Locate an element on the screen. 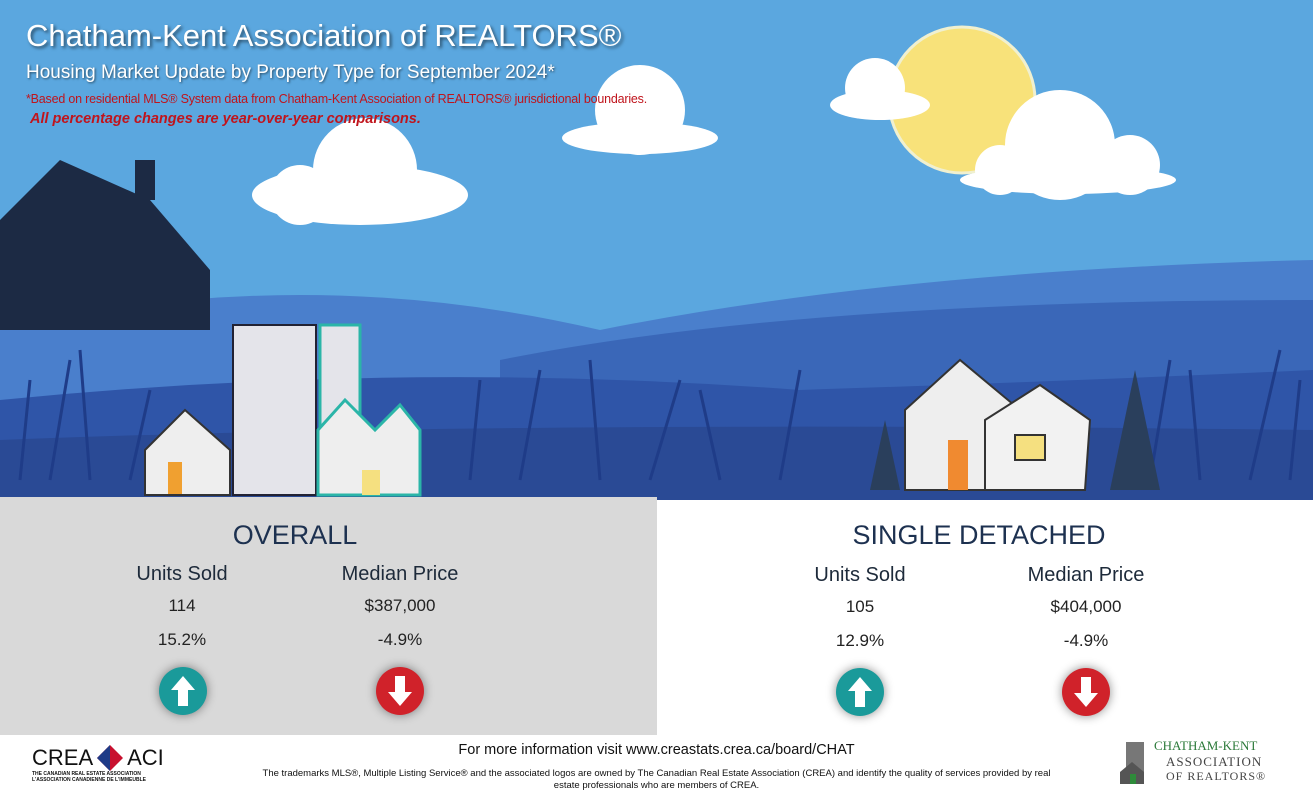  overall-price-change: -4.9% is located at coordinates (400, 639).